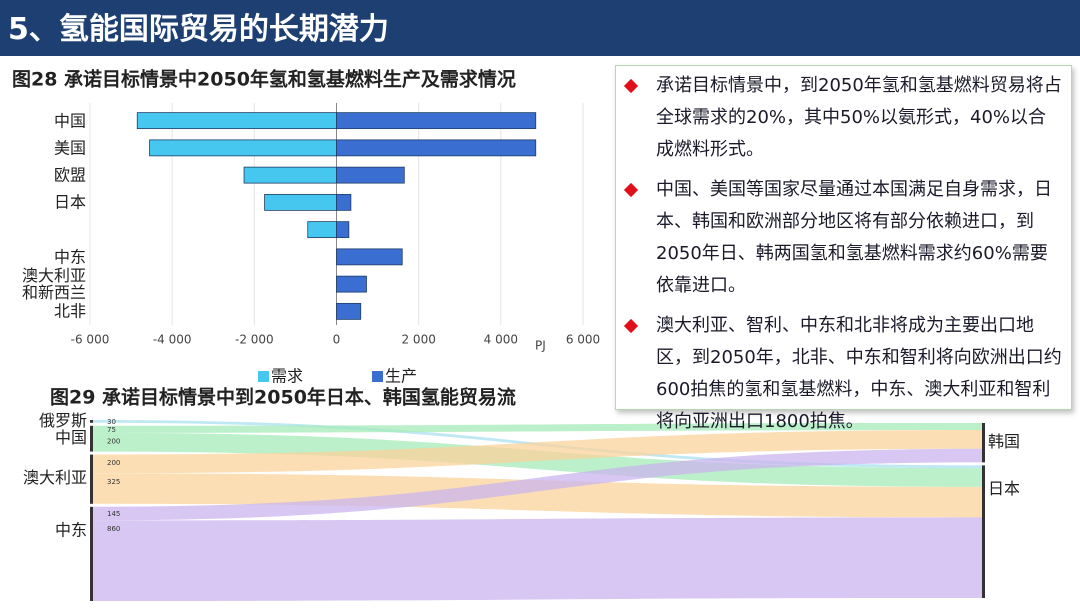  What do you see at coordinates (69, 175) in the screenshot?
I see `y-tick-label: 欧盟` at bounding box center [69, 175].